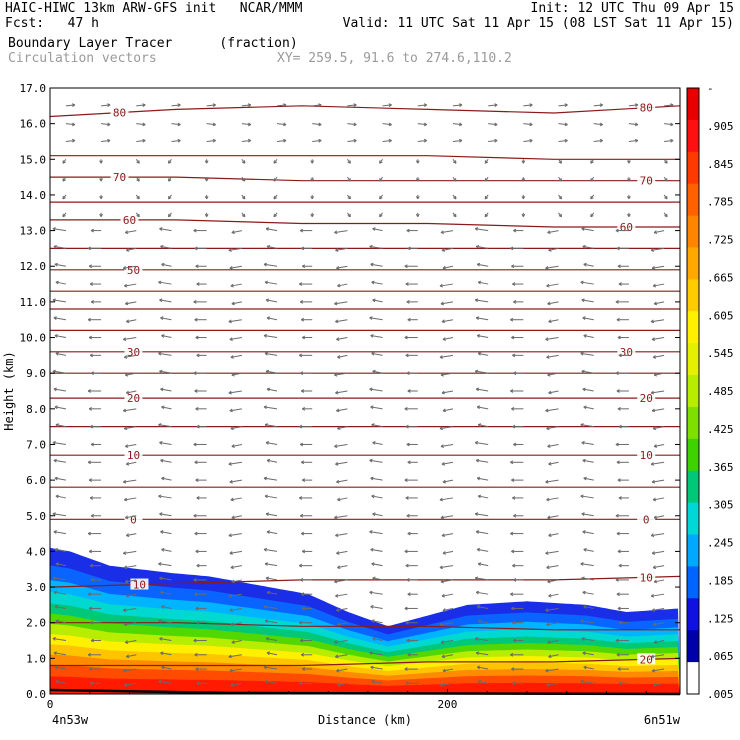  What do you see at coordinates (36, 551) in the screenshot?
I see `y-tick-label: 4.0` at bounding box center [36, 551].